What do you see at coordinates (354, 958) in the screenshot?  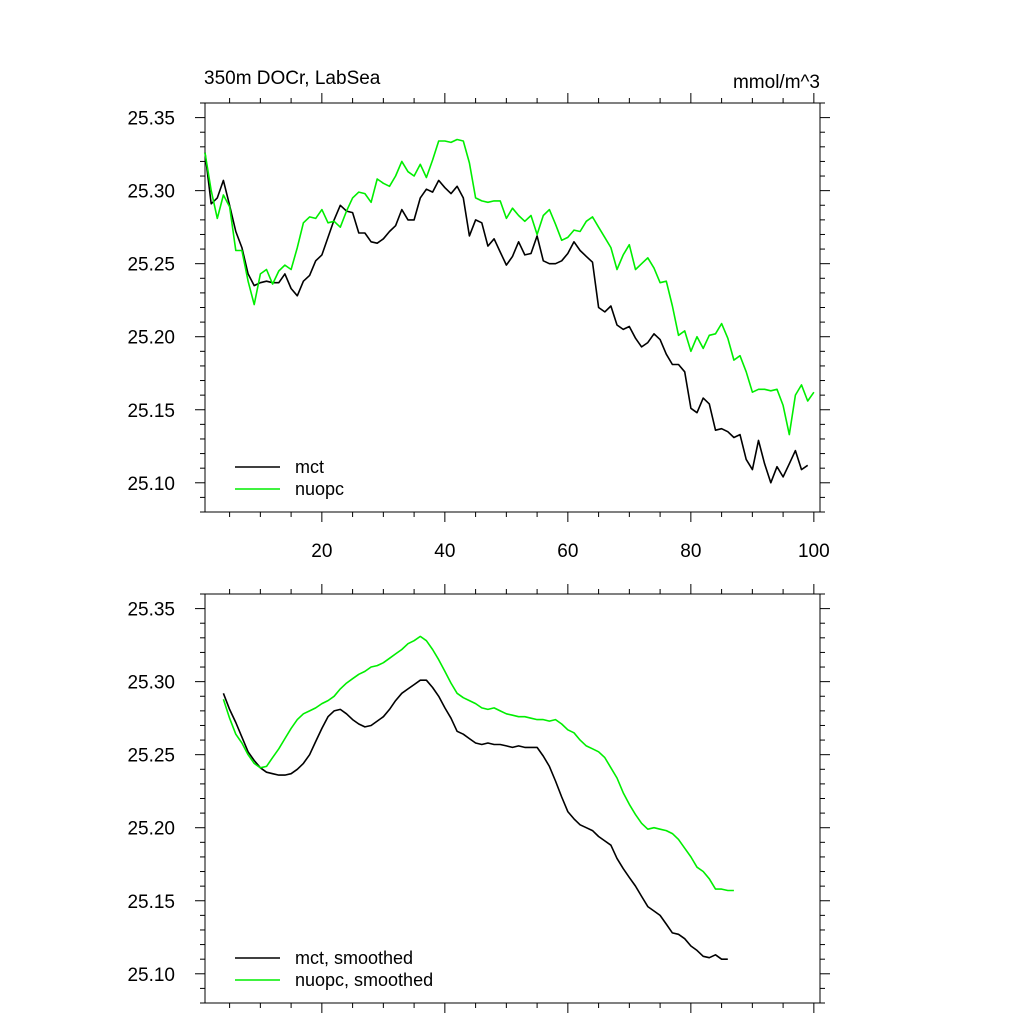 I see `legend-label: mct, smoothed` at bounding box center [354, 958].